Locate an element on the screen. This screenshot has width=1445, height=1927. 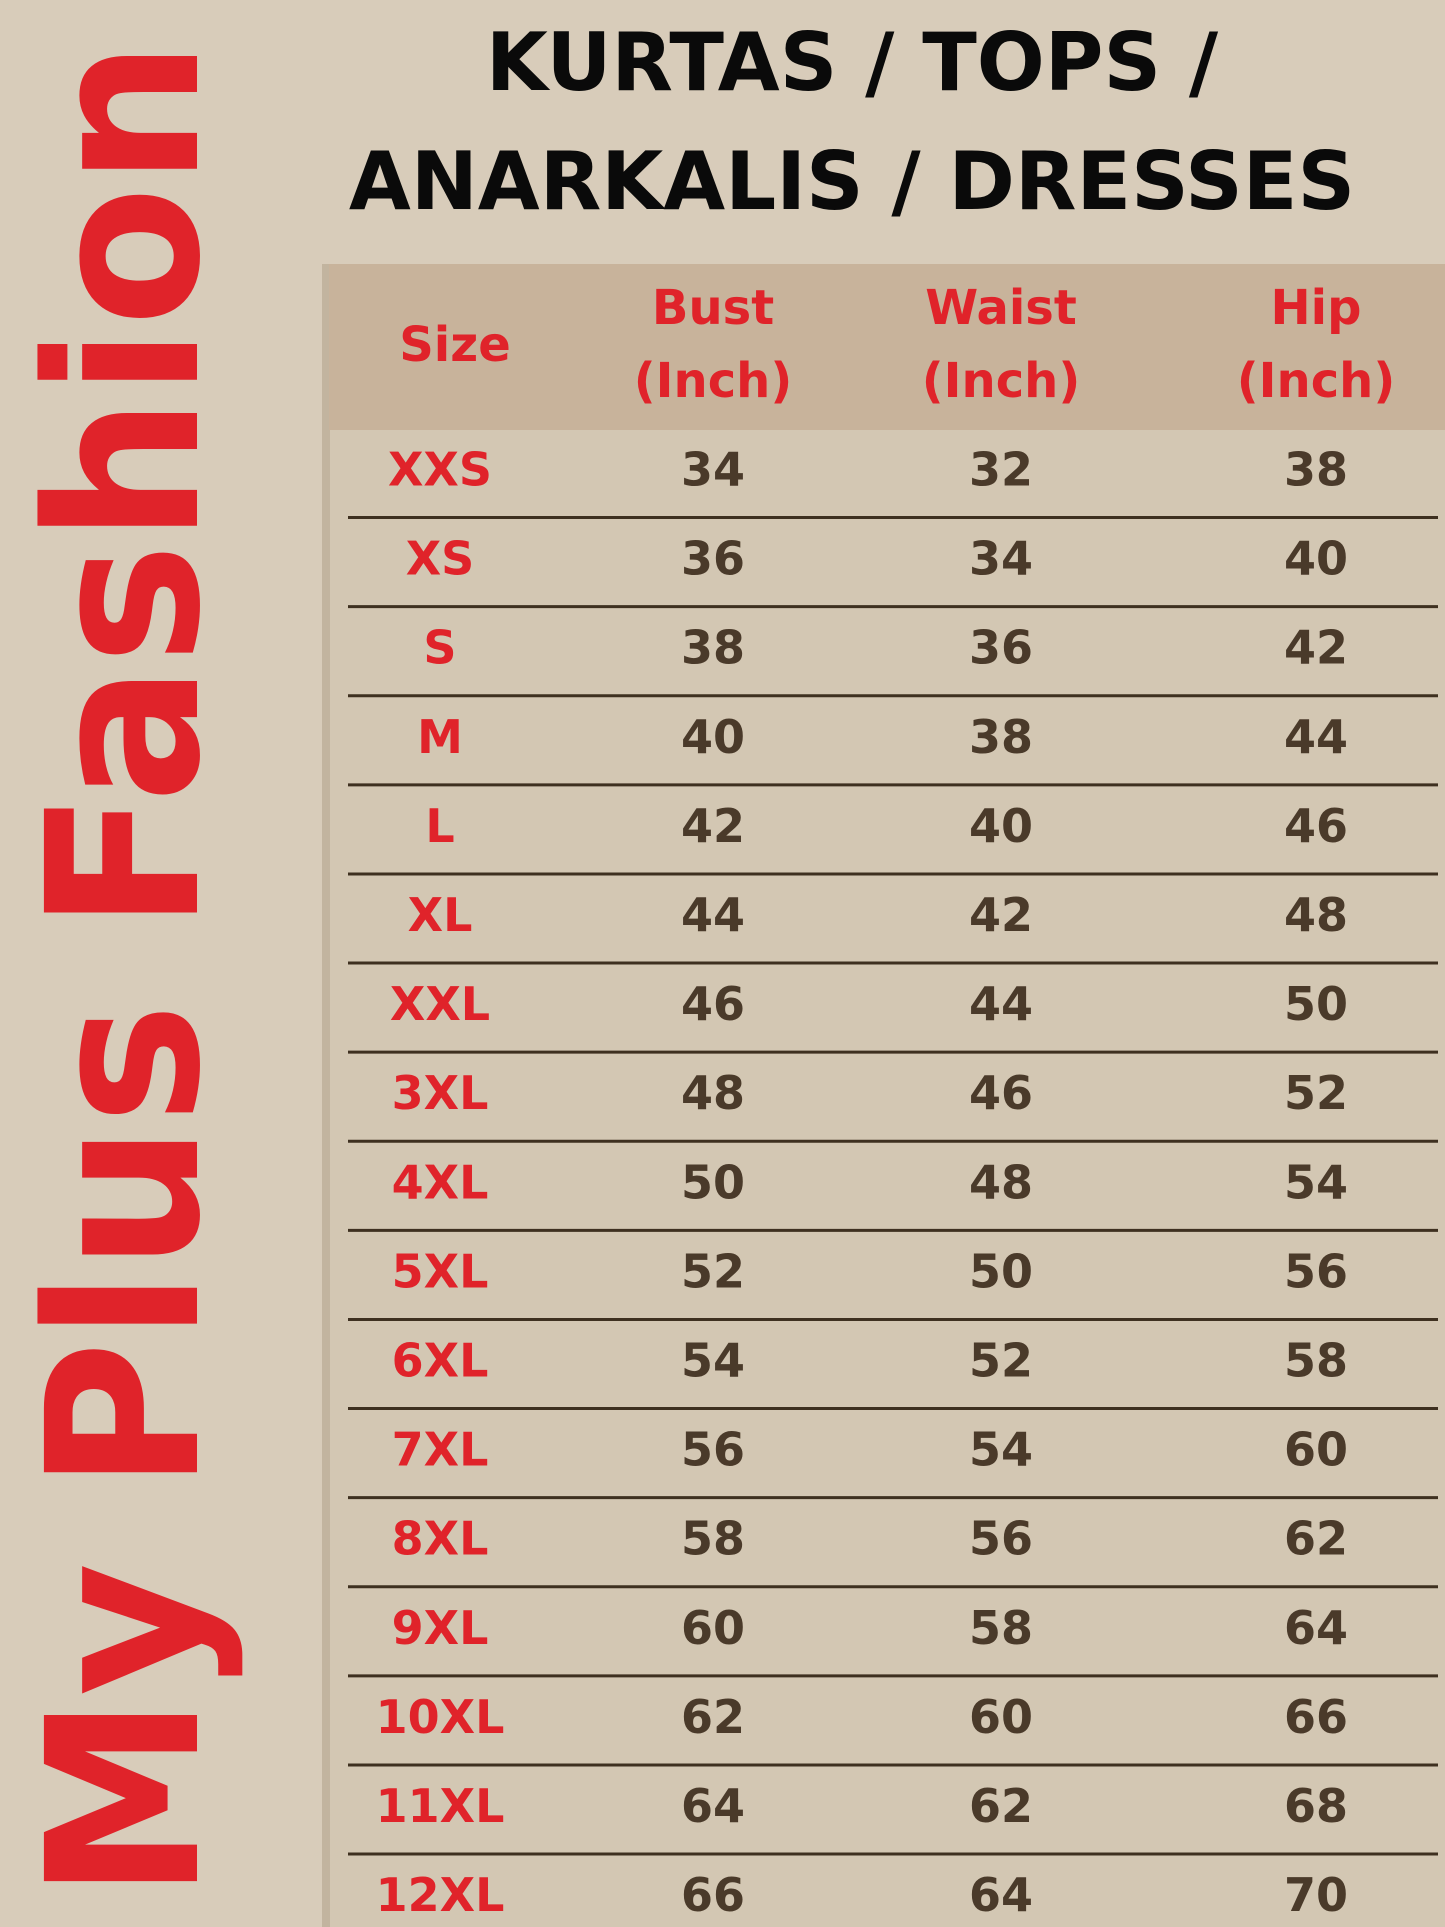
size-label: XXS is located at coordinates (440, 470).